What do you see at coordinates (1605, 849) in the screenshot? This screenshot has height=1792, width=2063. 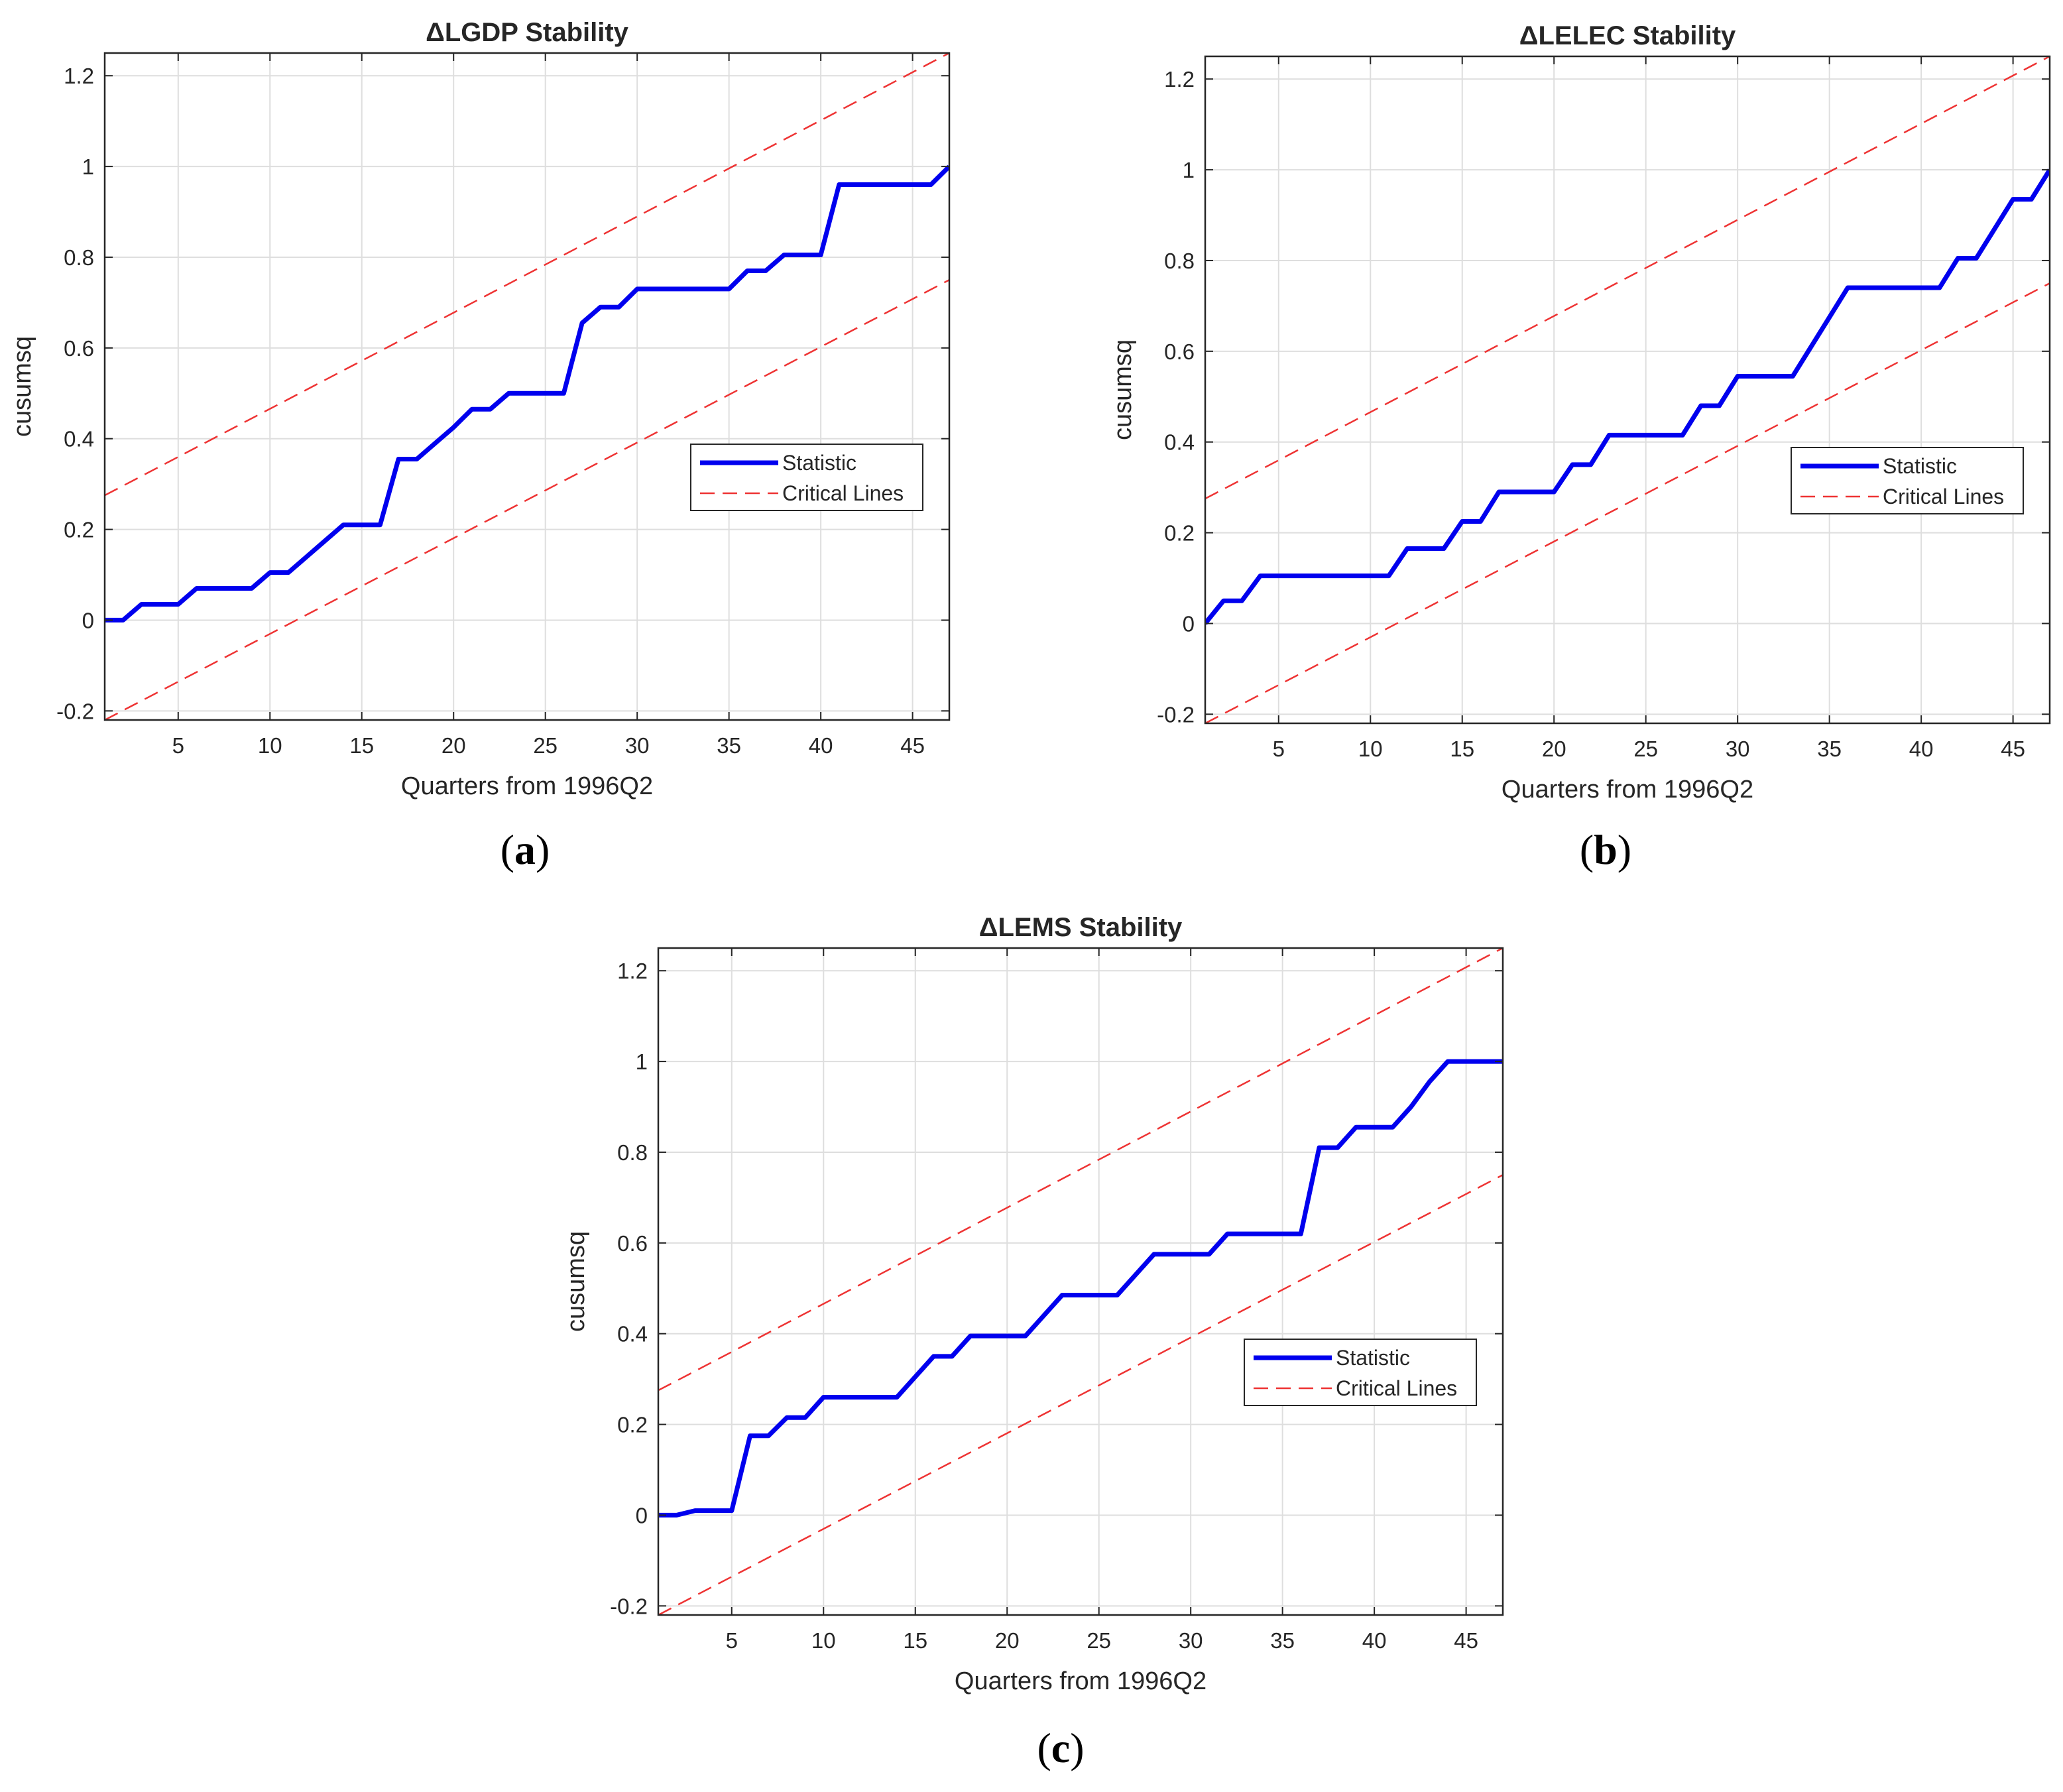 I see `caption-b: (b)` at bounding box center [1605, 849].